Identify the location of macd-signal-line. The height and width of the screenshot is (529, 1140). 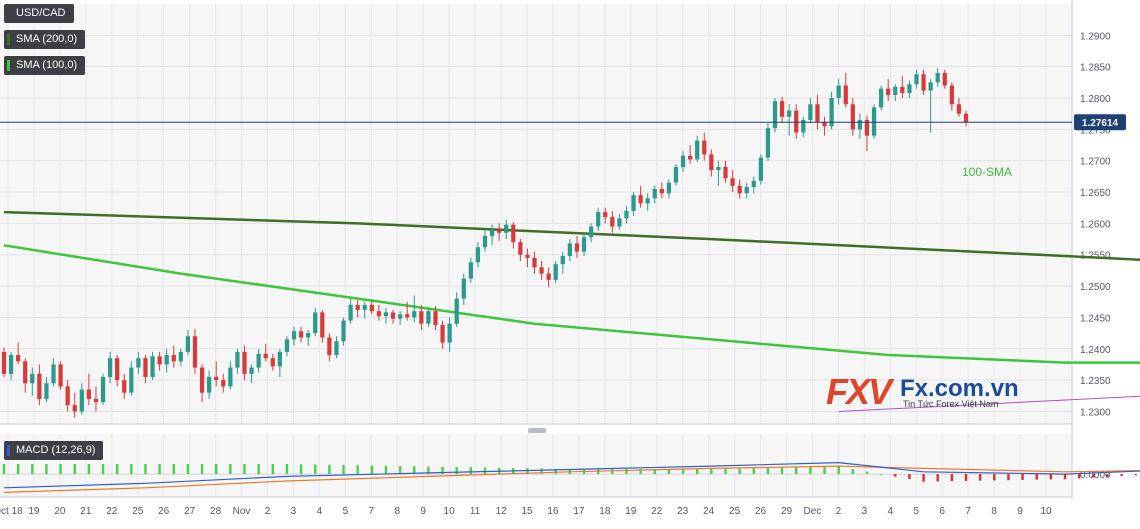
(571, 479).